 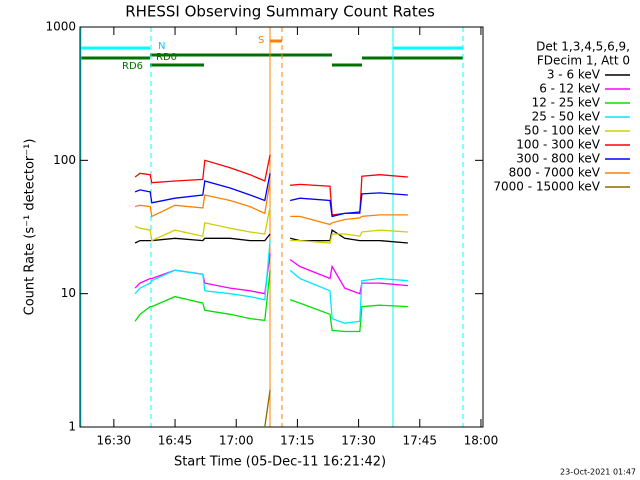 What do you see at coordinates (64, 160) in the screenshot?
I see `y-tick-label: 100` at bounding box center [64, 160].